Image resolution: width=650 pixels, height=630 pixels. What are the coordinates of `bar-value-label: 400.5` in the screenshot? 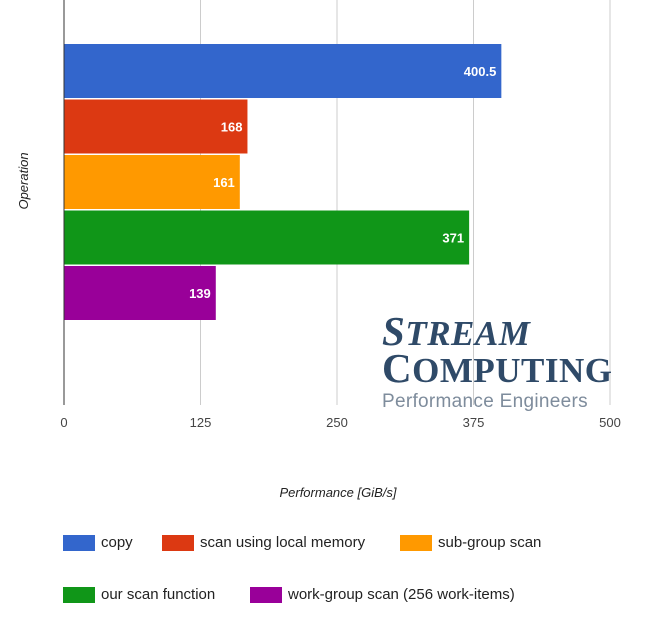 It's located at (480, 71).